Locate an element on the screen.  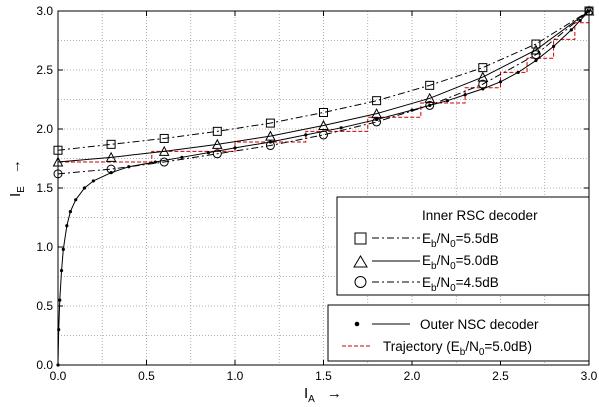
y-tick-label: 3.0 is located at coordinates (44, 11).